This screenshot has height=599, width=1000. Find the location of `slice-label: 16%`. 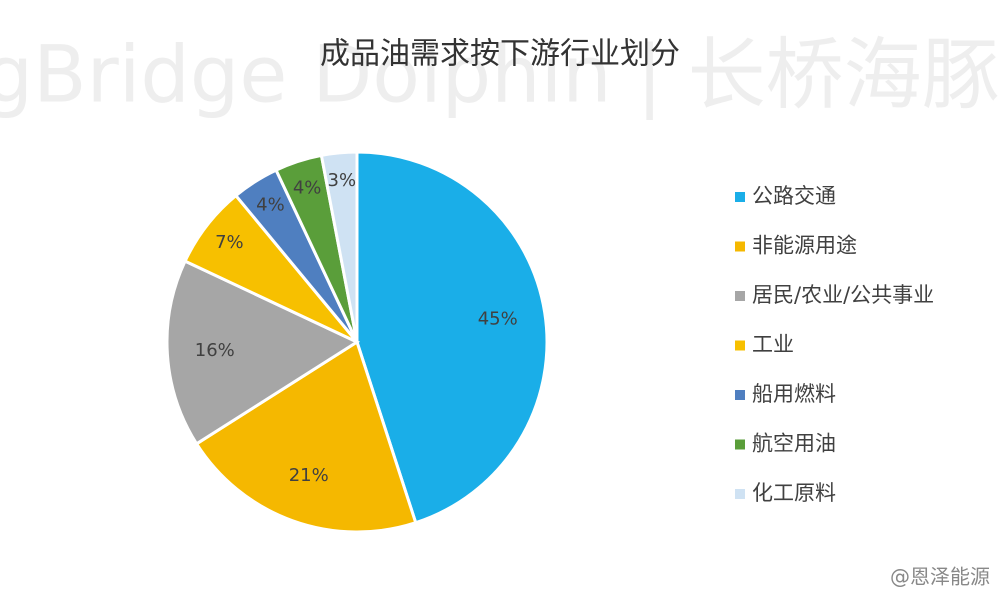

slice-label: 16% is located at coordinates (215, 350).